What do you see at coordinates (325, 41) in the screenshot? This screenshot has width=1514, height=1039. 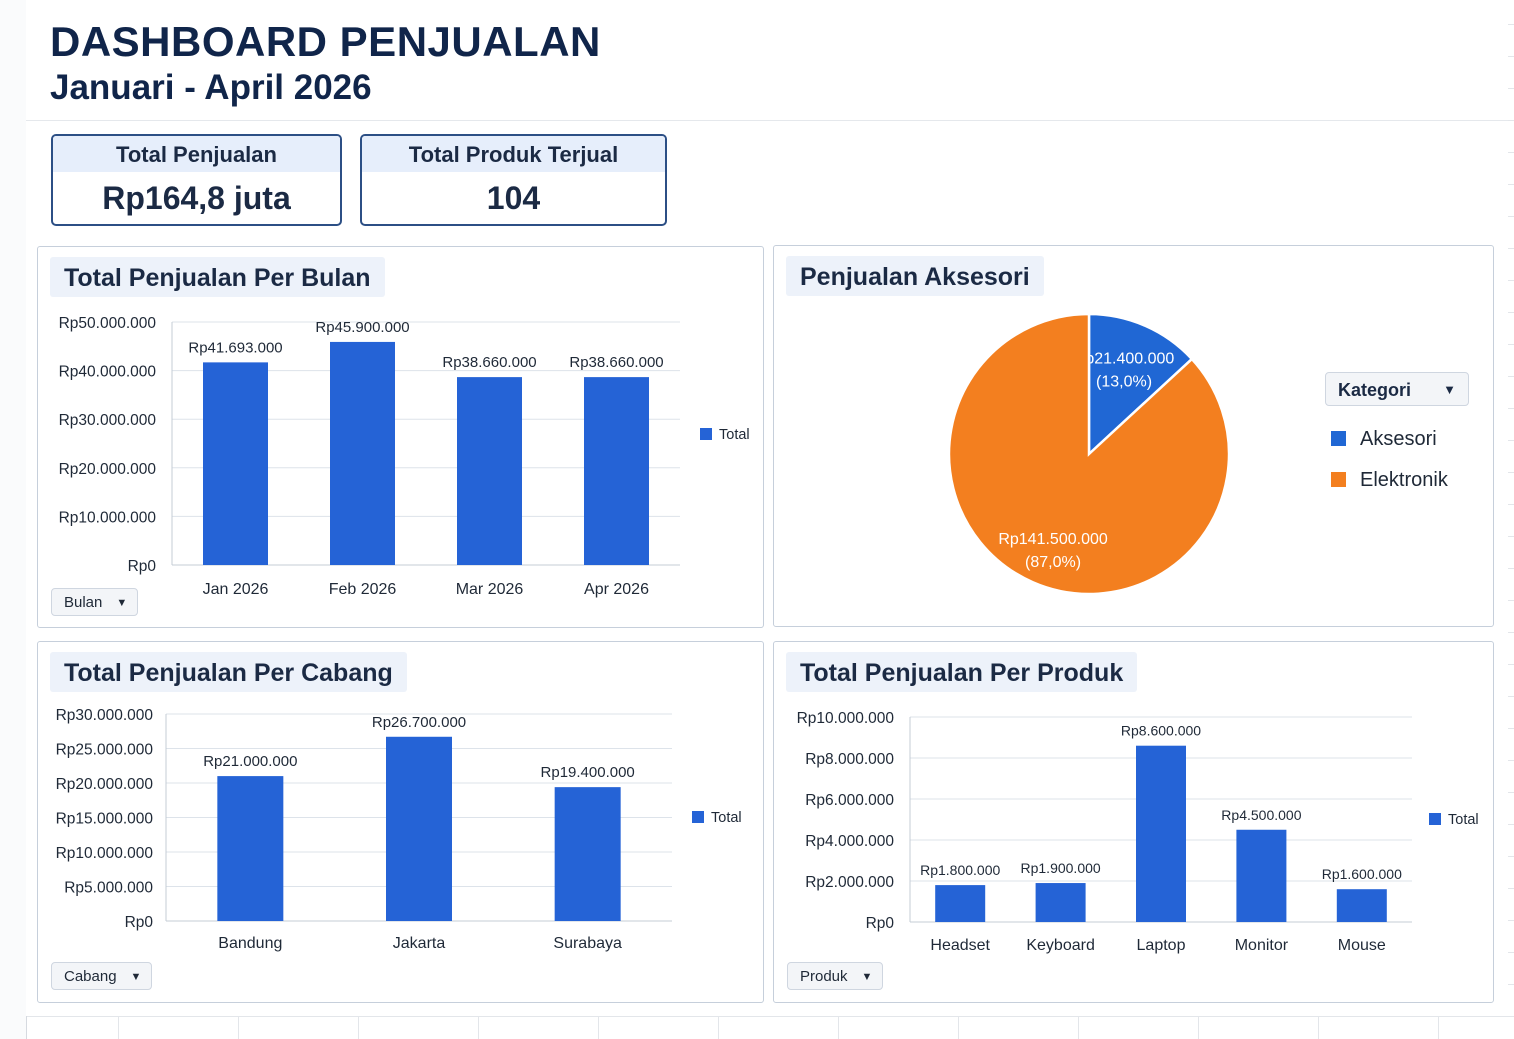 I see `page-title: DASHBOARD PENJUALAN` at bounding box center [325, 41].